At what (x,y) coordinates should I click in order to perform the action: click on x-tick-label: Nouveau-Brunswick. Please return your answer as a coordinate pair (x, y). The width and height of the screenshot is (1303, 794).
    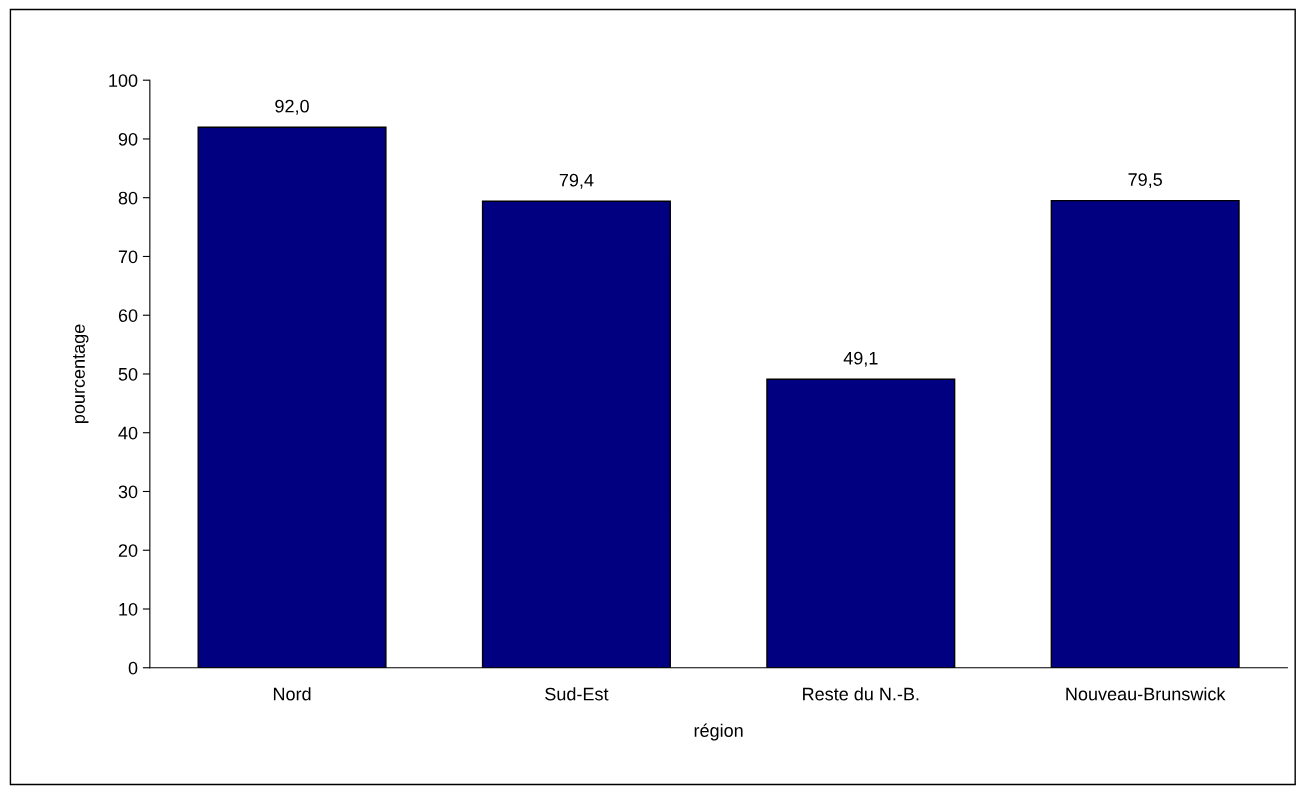
    Looking at the image, I should click on (1146, 694).